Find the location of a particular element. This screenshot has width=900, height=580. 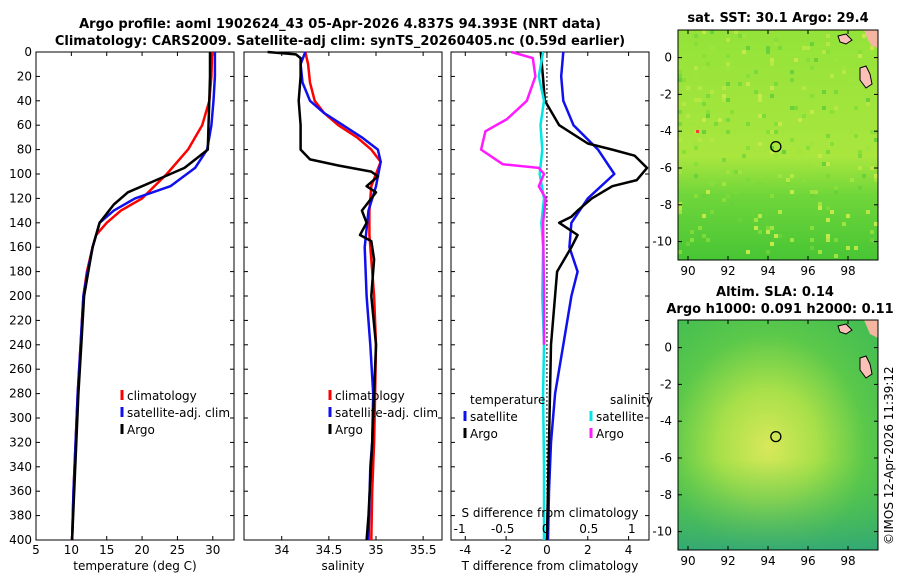

depth-tick-label: 220 is located at coordinates (20, 320).